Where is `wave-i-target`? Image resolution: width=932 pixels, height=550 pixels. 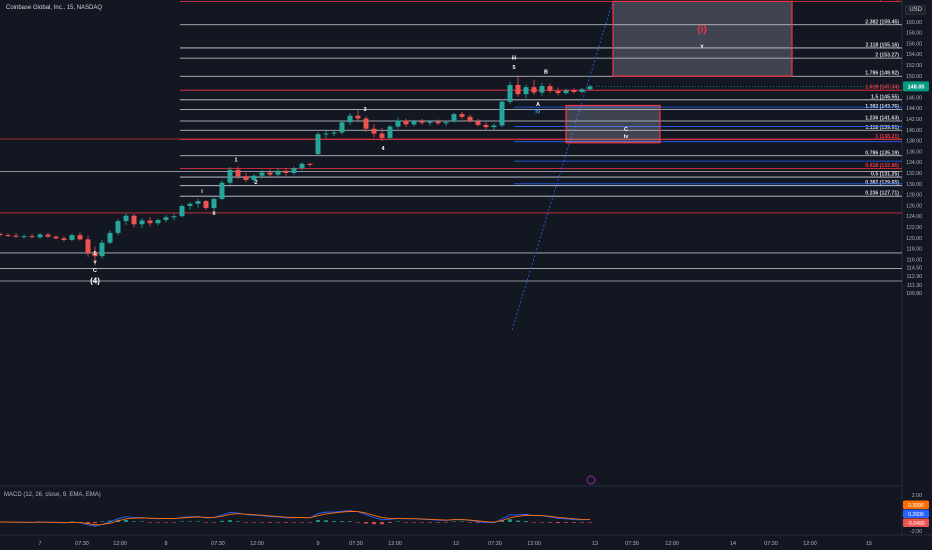
wave-i-target is located at coordinates (702, 38).